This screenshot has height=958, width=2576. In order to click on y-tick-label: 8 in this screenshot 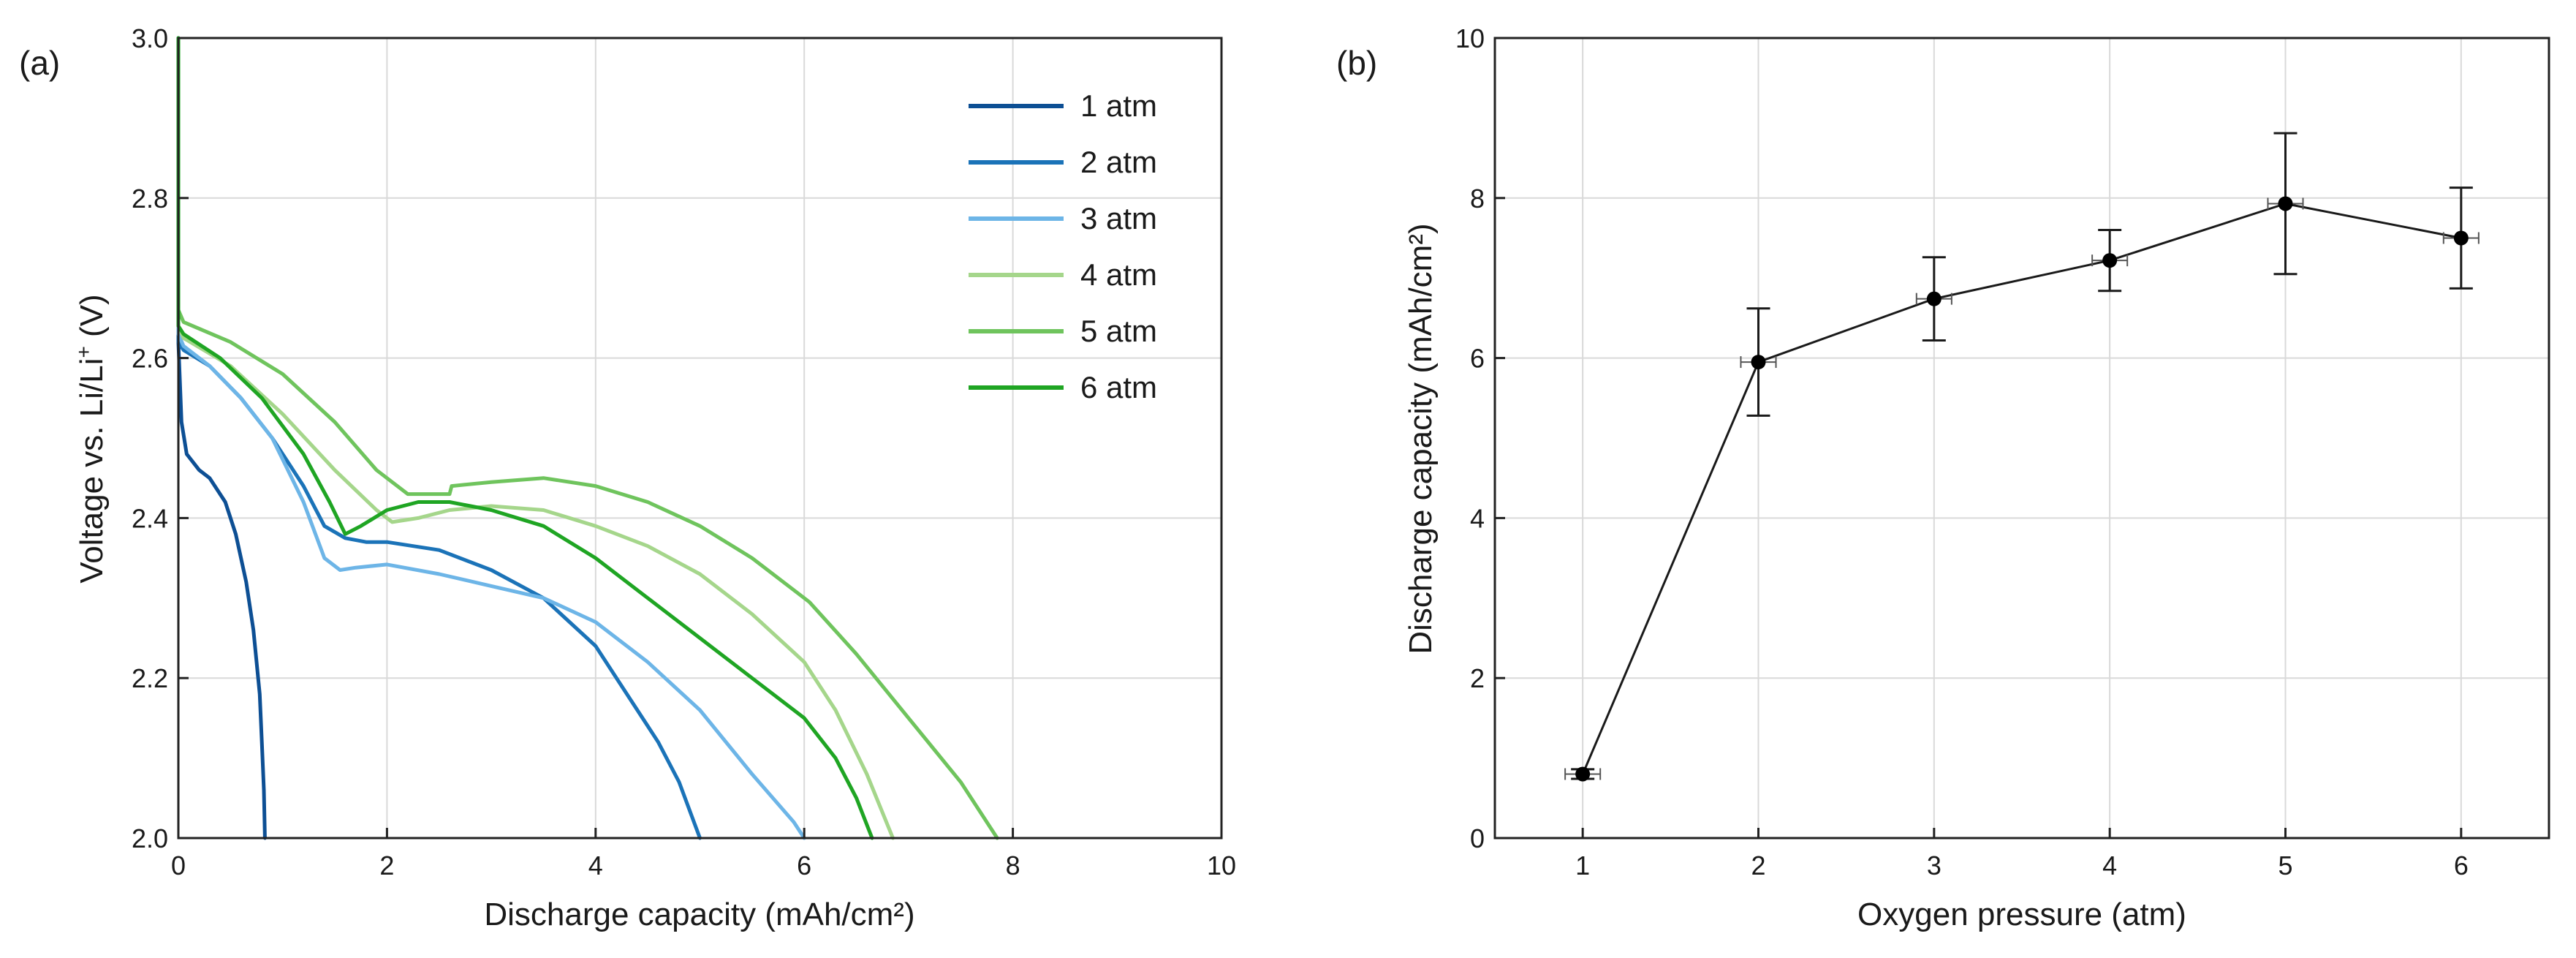, I will do `click(1477, 199)`.